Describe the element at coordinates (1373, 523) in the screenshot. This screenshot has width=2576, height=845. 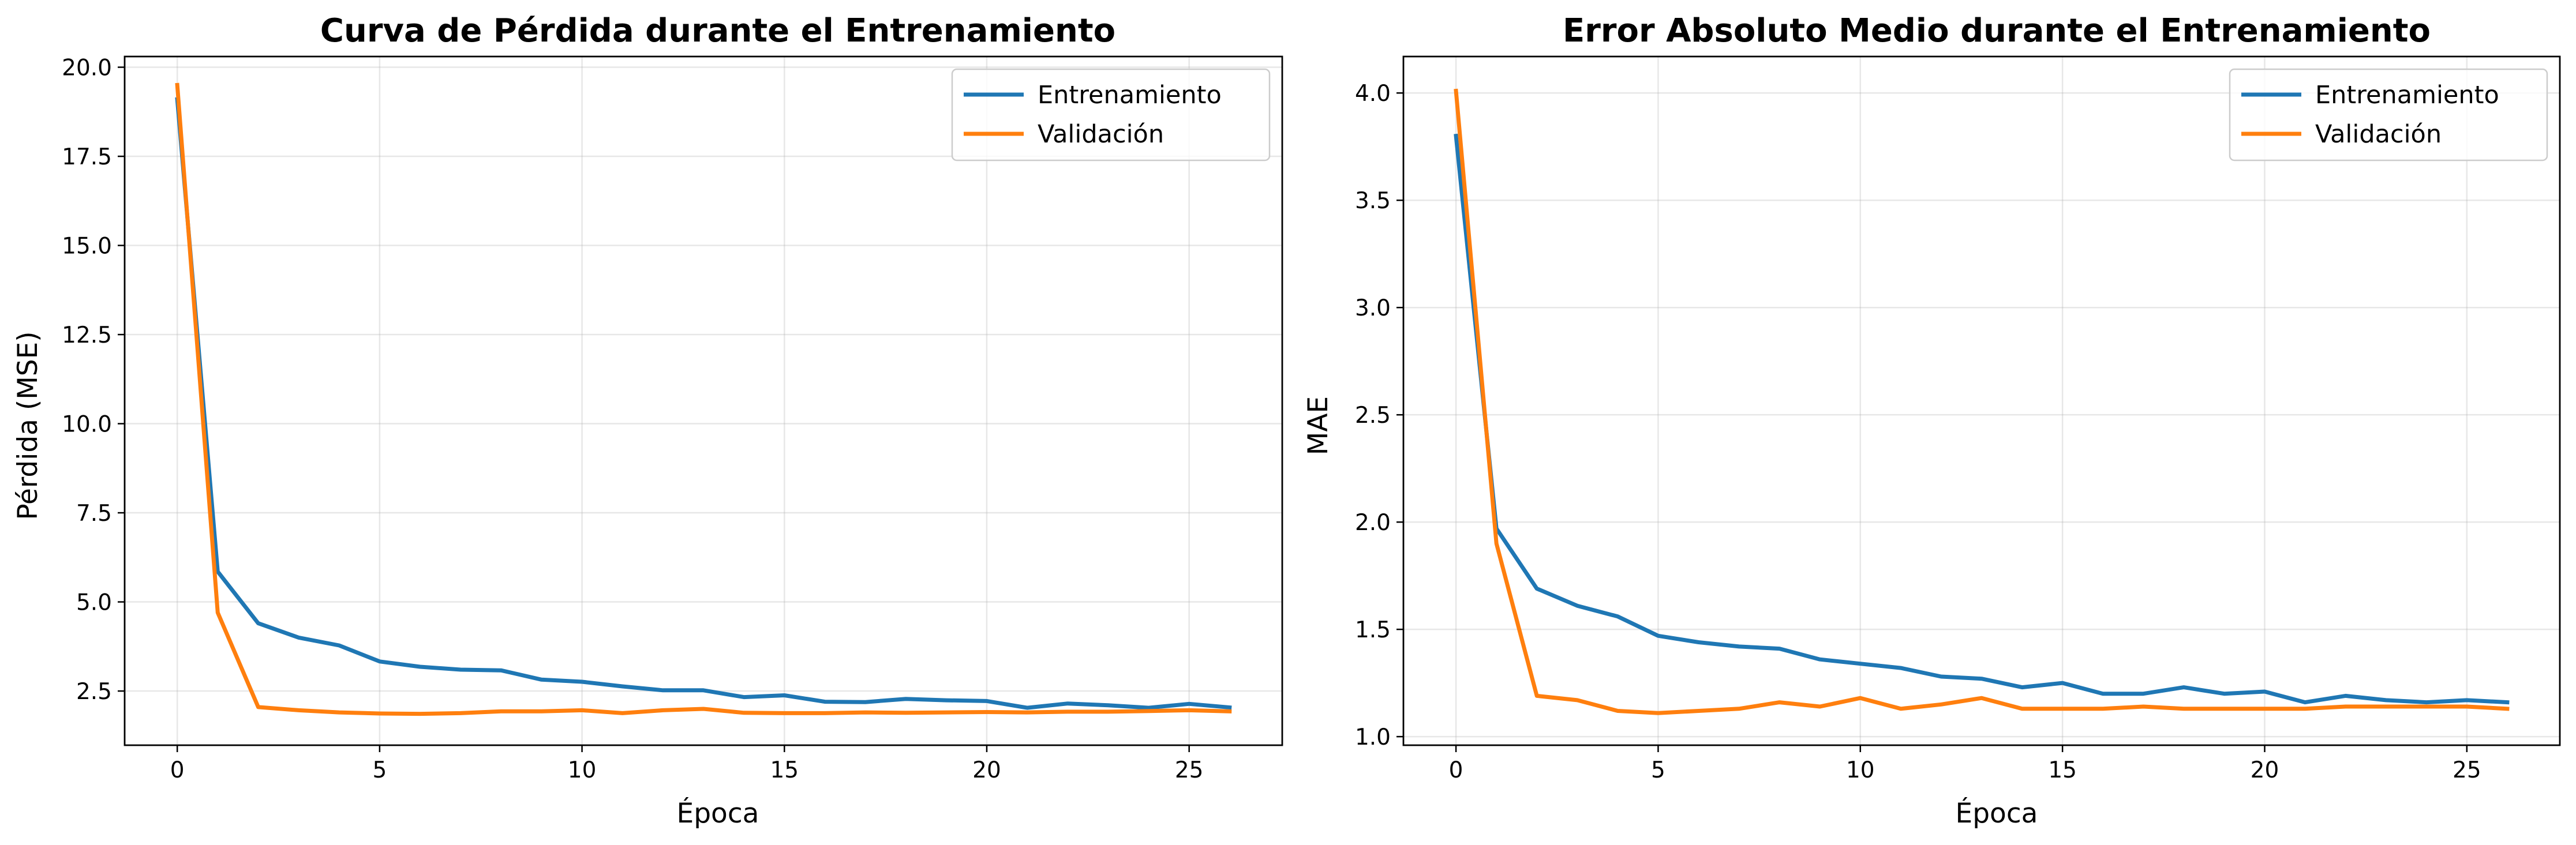
I see `mae-ytick-label: 2.0` at that location.